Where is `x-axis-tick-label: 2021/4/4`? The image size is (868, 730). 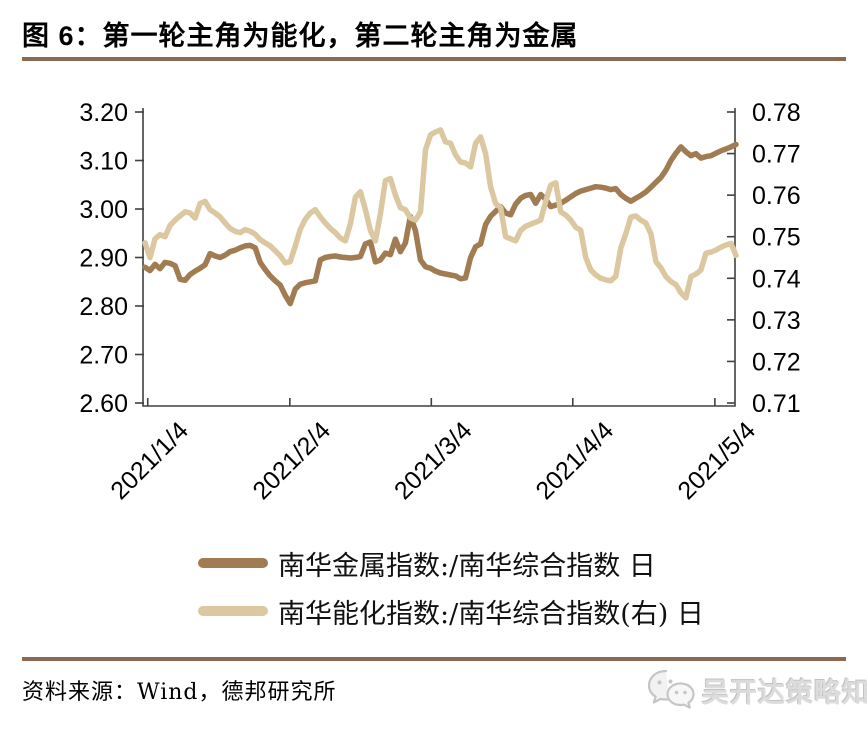
x-axis-tick-label: 2021/4/4 is located at coordinates (574, 460).